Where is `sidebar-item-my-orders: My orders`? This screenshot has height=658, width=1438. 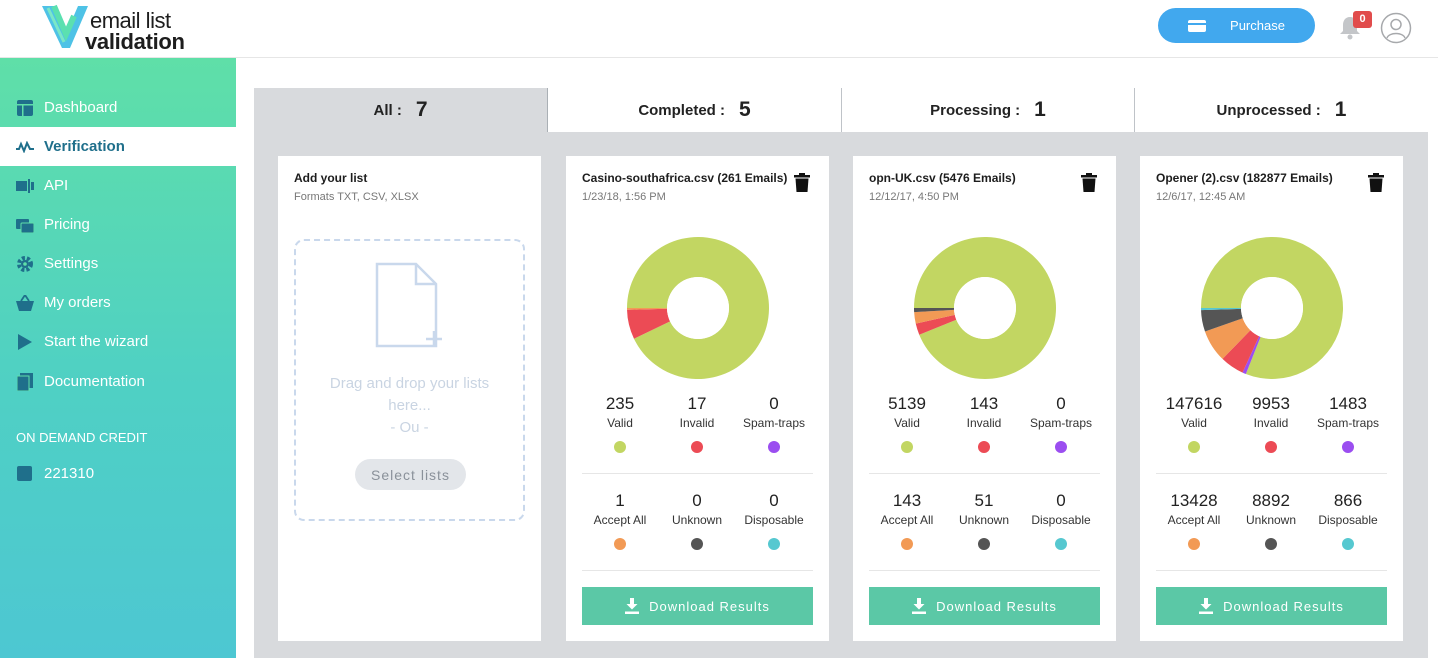
sidebar-item-my-orders: My orders is located at coordinates (118, 302).